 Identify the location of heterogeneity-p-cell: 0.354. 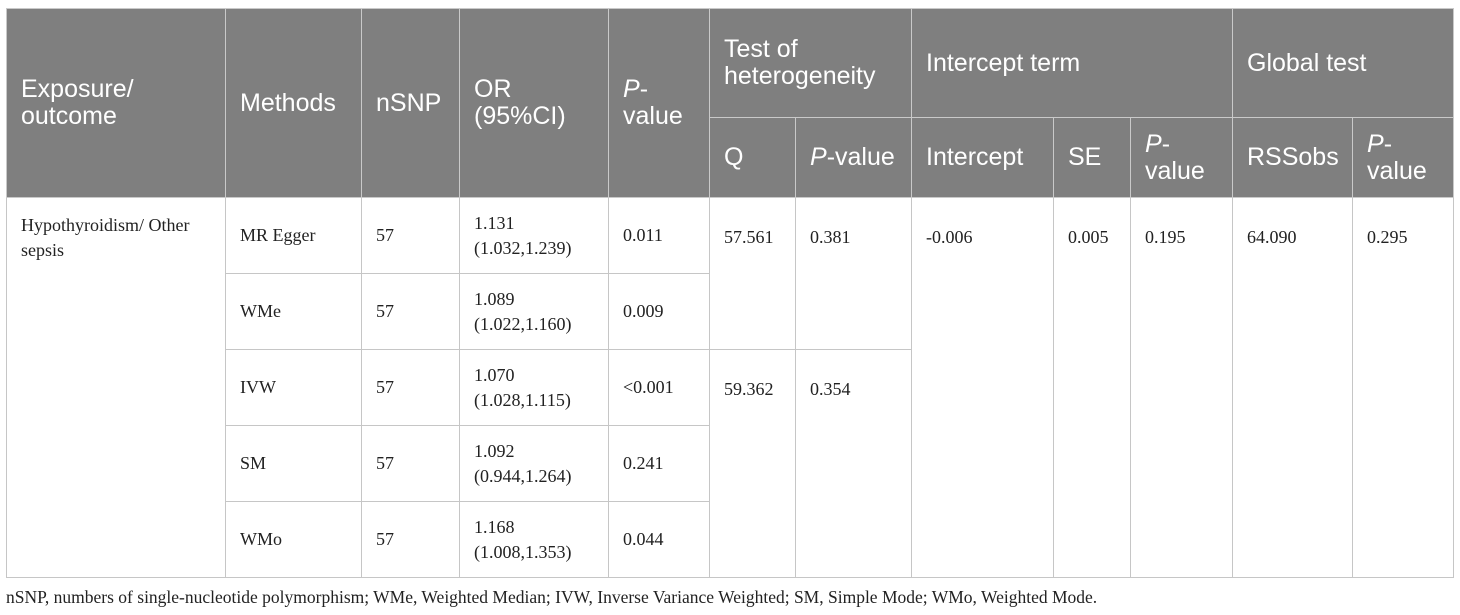
(853, 463).